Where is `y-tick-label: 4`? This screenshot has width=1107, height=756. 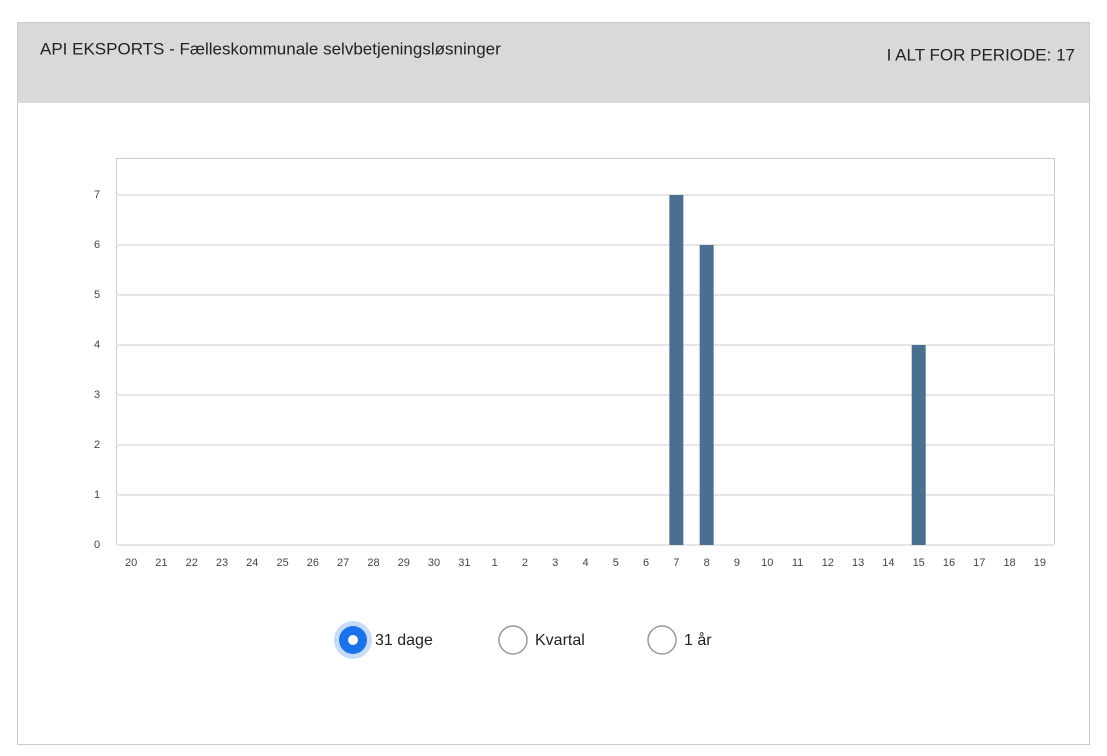
y-tick-label: 4 is located at coordinates (97, 345).